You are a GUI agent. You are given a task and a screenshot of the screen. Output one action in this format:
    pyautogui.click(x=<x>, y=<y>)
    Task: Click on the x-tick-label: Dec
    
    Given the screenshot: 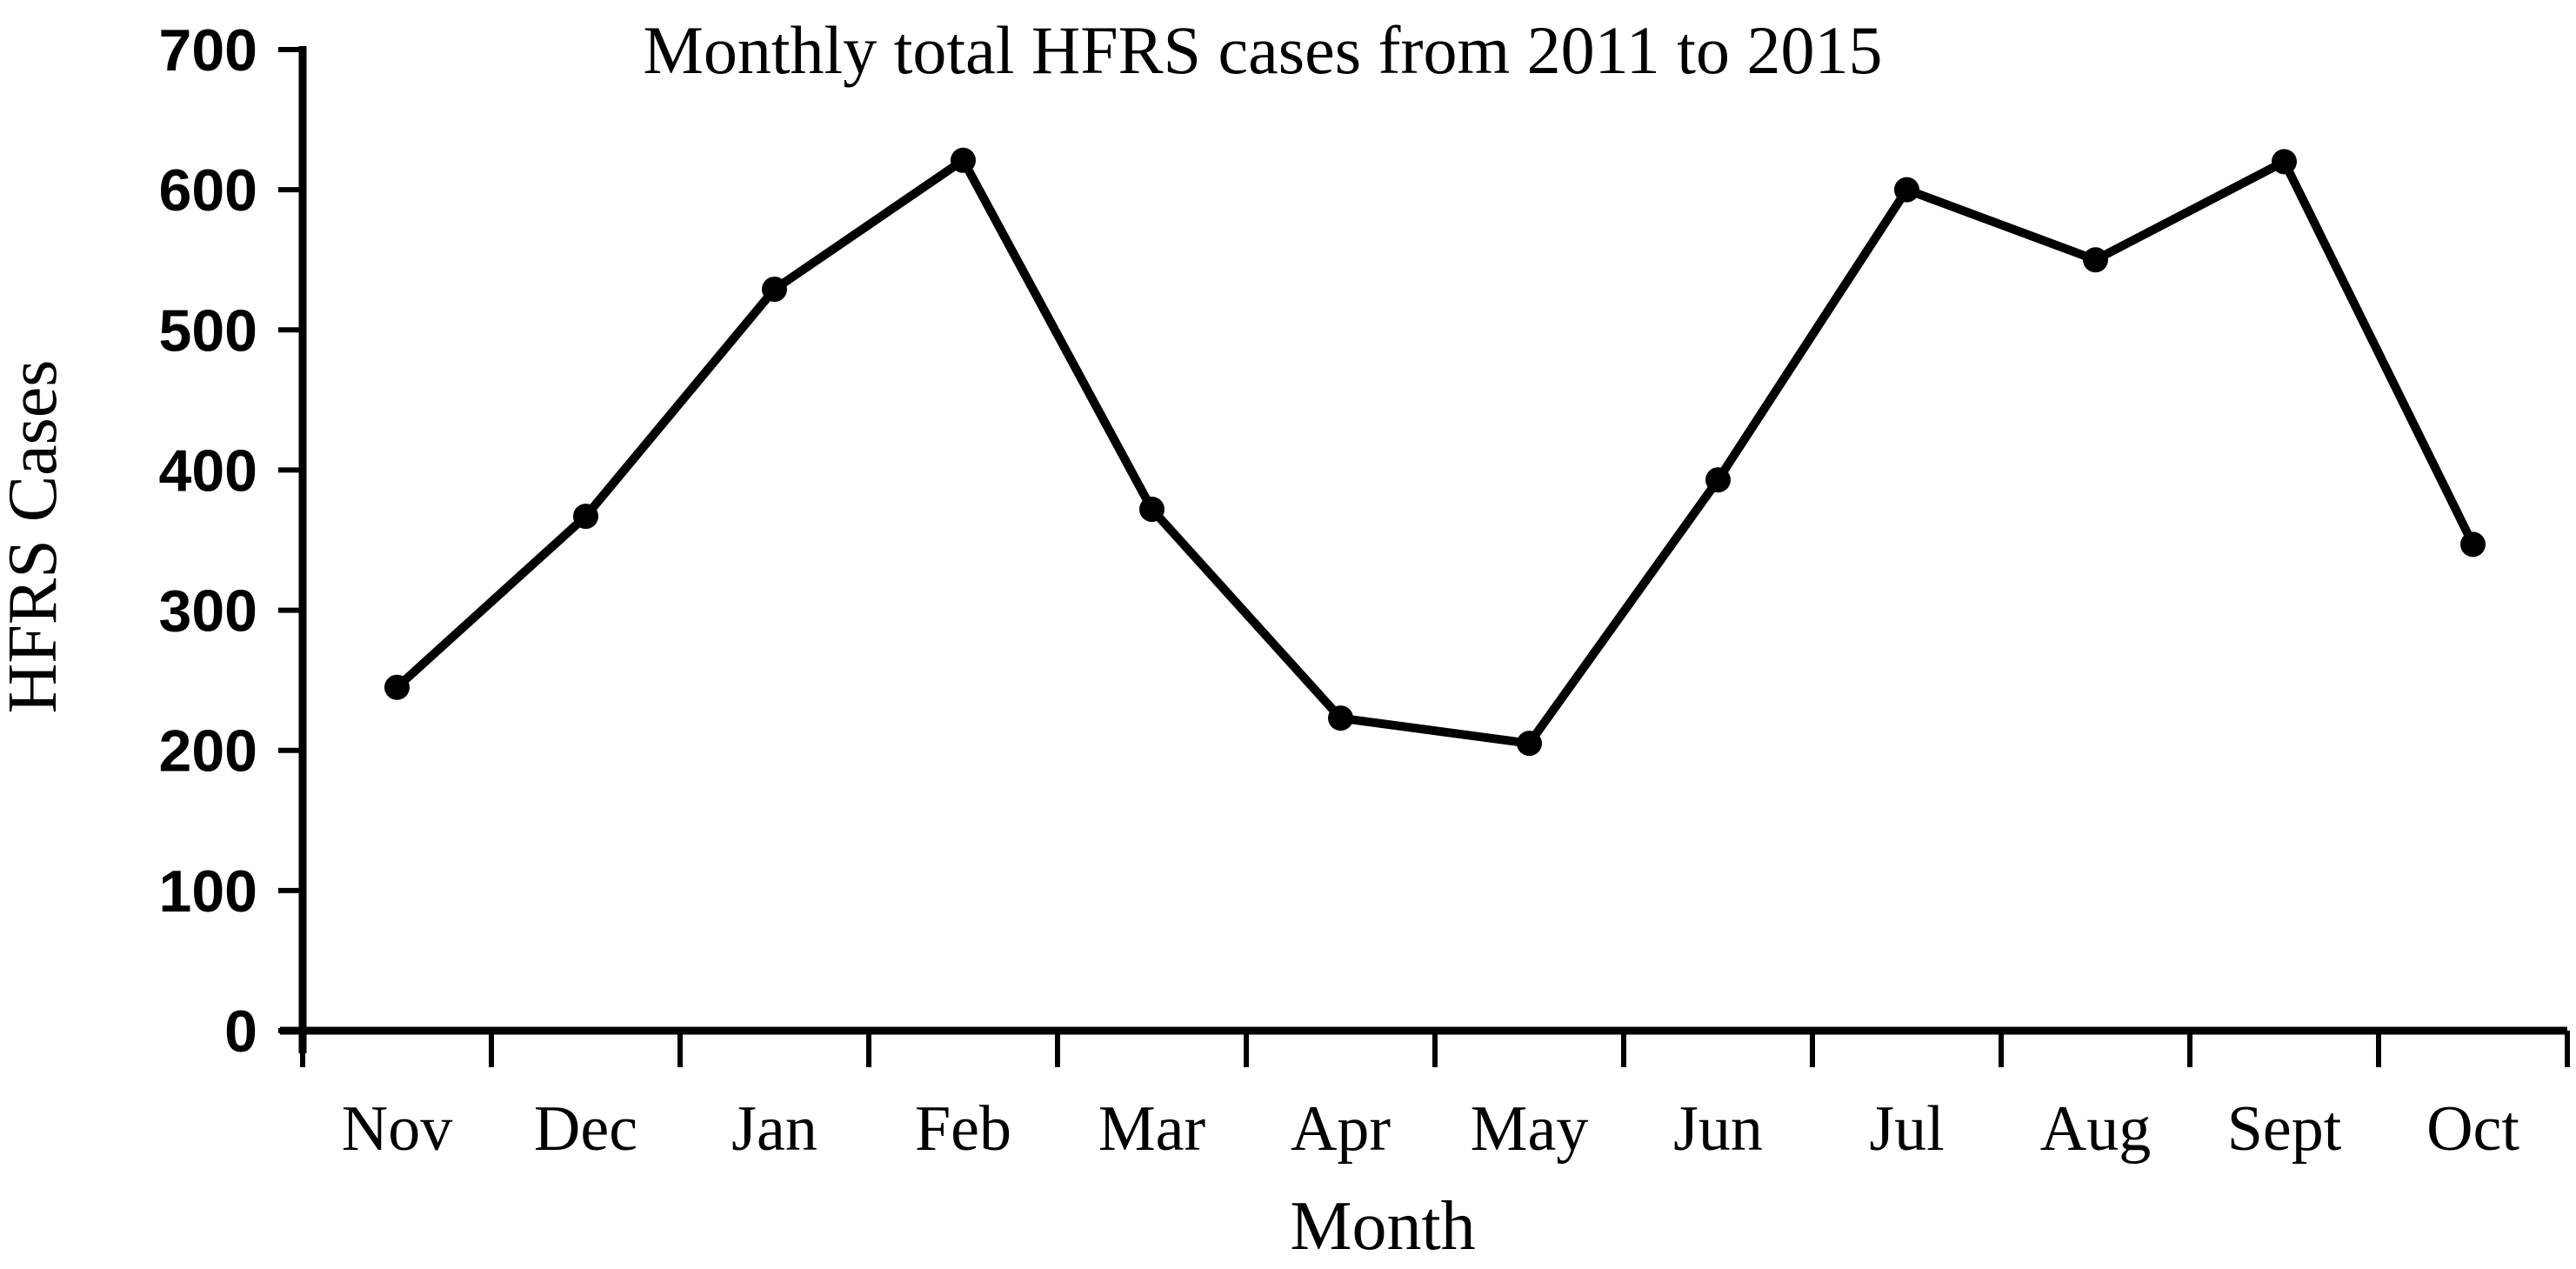 What is the action you would take?
    pyautogui.click(x=585, y=1129)
    